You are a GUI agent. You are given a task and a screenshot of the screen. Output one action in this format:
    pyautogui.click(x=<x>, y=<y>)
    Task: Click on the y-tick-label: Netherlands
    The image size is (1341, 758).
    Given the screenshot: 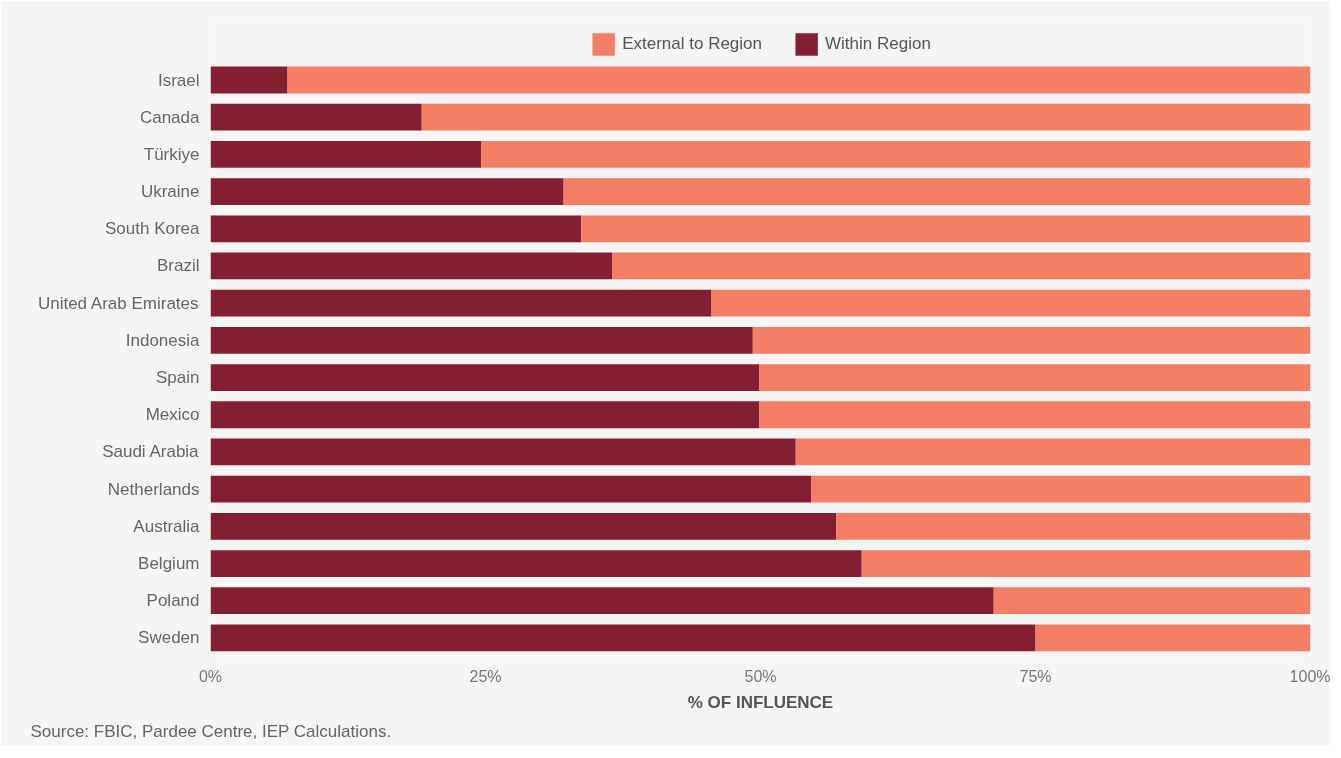 What is the action you would take?
    pyautogui.click(x=153, y=489)
    